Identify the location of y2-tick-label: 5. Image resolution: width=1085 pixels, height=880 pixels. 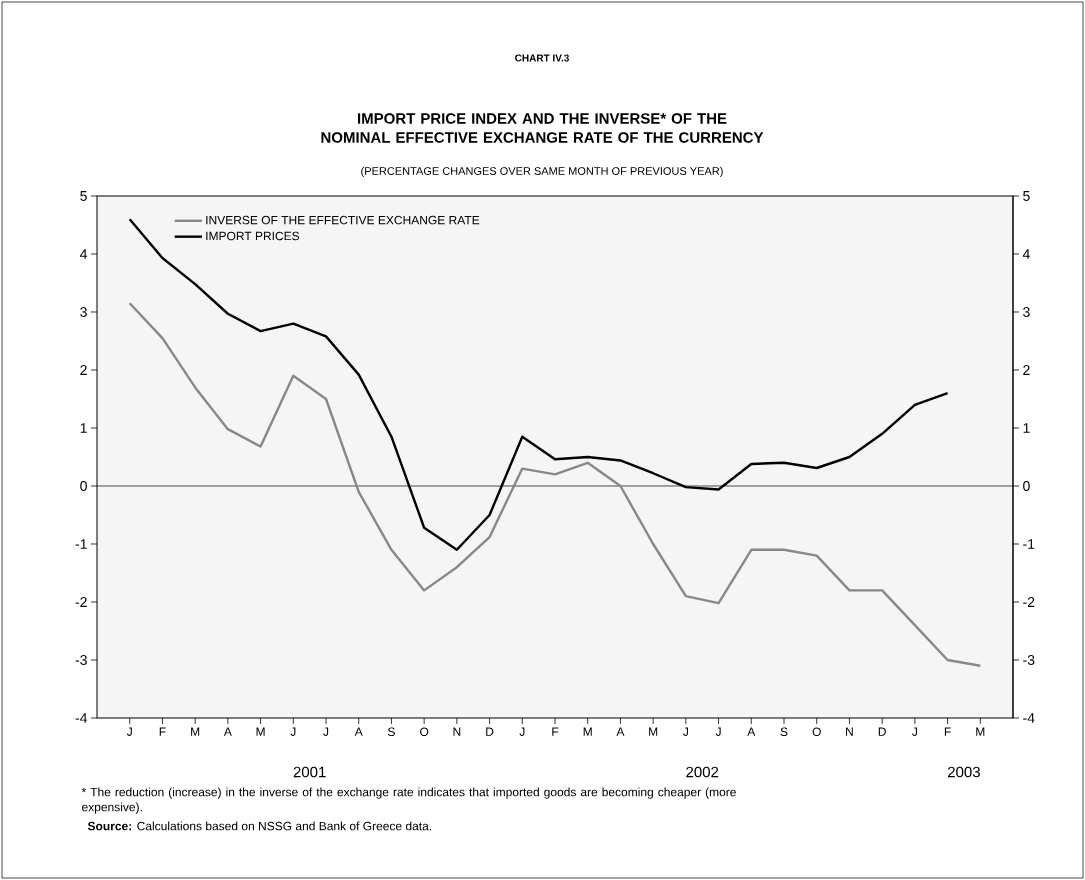
(1026, 196).